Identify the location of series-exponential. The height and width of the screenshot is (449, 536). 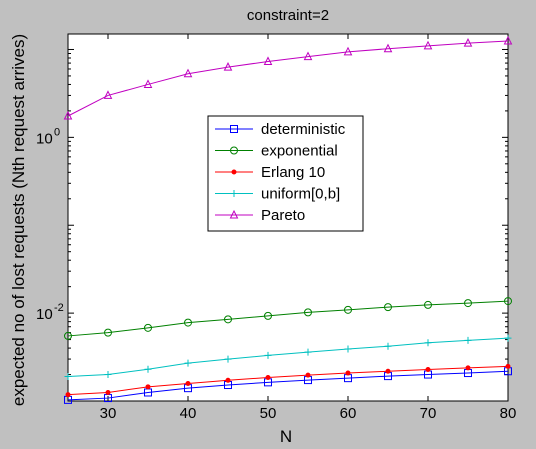
(288, 318).